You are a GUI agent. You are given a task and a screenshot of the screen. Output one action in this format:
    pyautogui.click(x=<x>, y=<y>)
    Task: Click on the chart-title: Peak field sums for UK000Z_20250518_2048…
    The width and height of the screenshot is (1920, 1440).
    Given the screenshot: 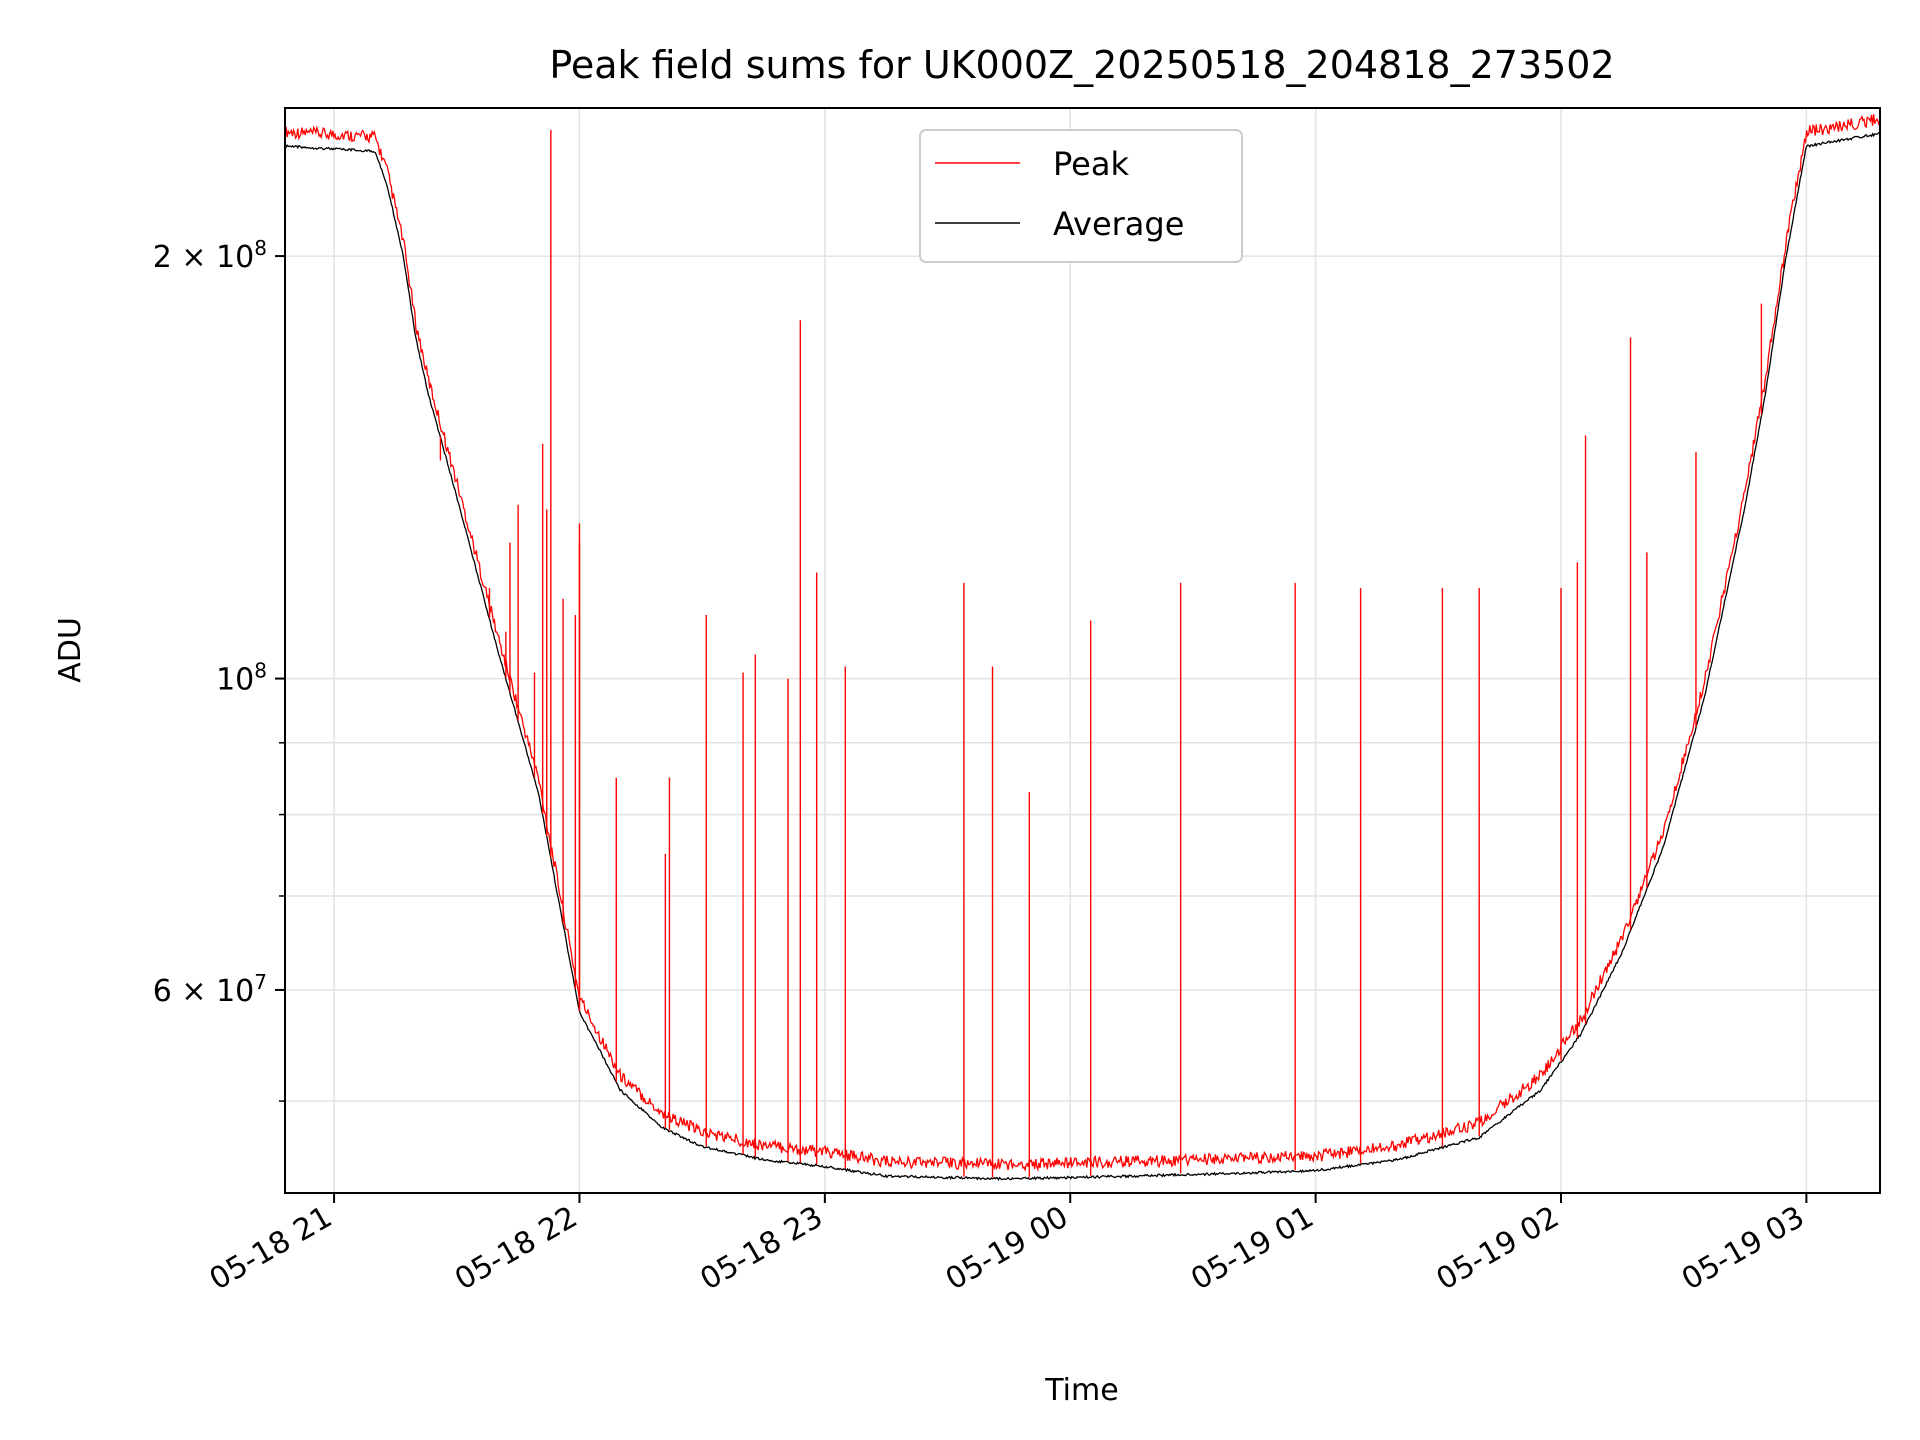 What is the action you would take?
    pyautogui.click(x=1081, y=65)
    